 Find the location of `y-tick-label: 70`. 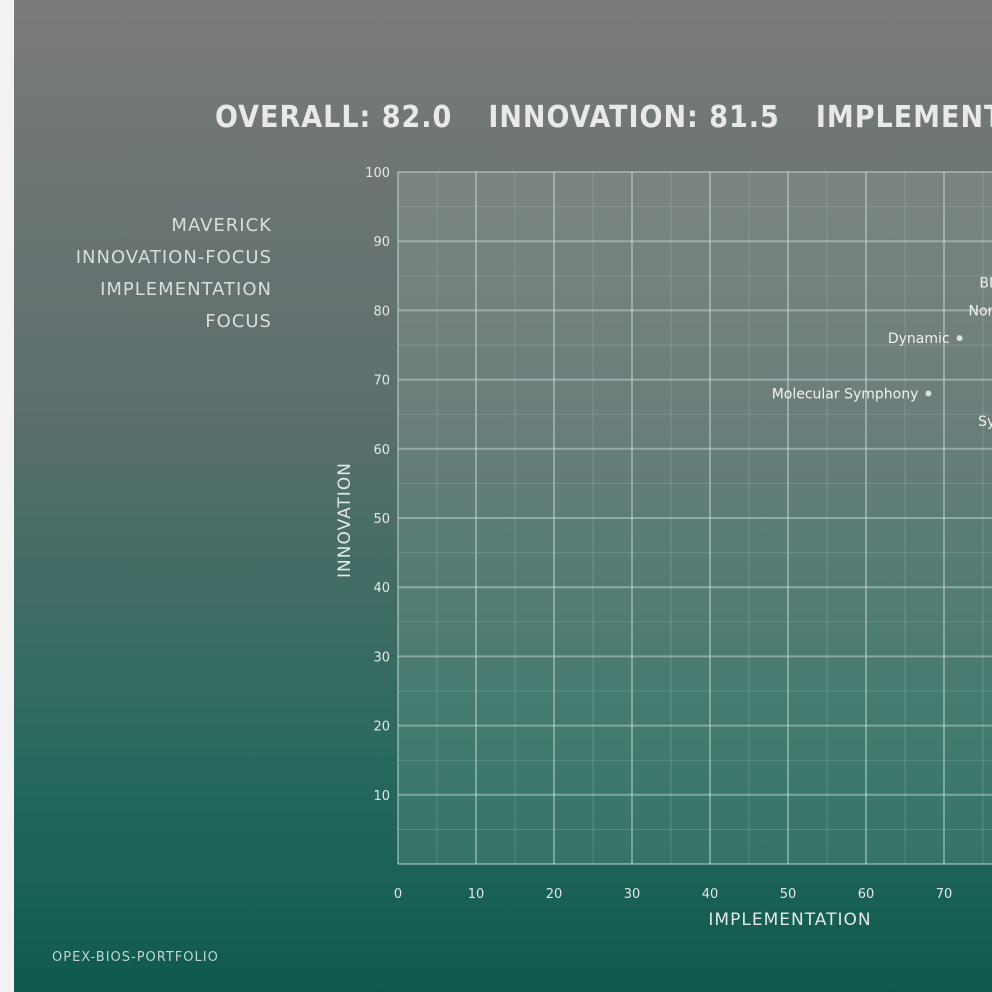

y-tick-label: 70 is located at coordinates (381, 381).